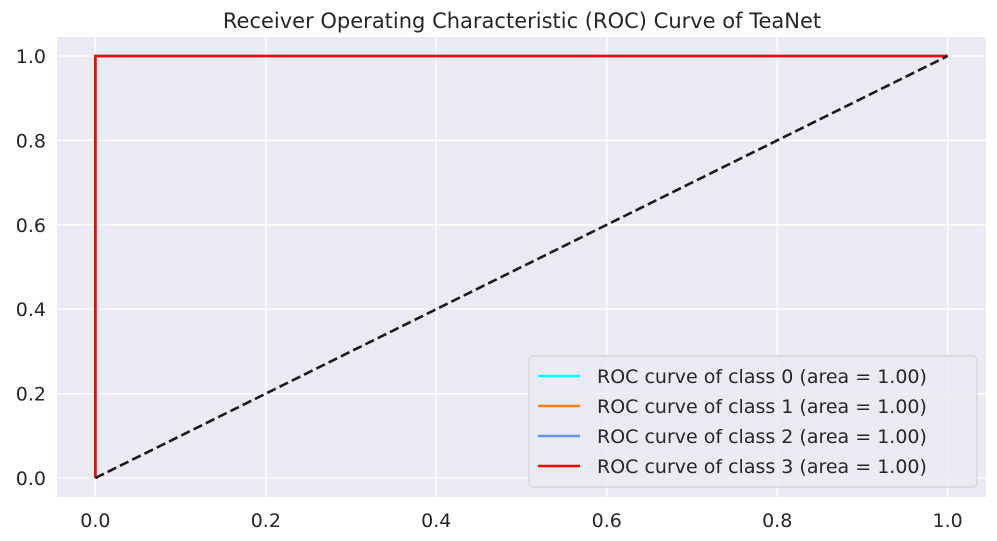  I want to click on x-axis-ticks: 0.0 0.2 0.4 0.6 0.8 1.0, so click(521, 521).